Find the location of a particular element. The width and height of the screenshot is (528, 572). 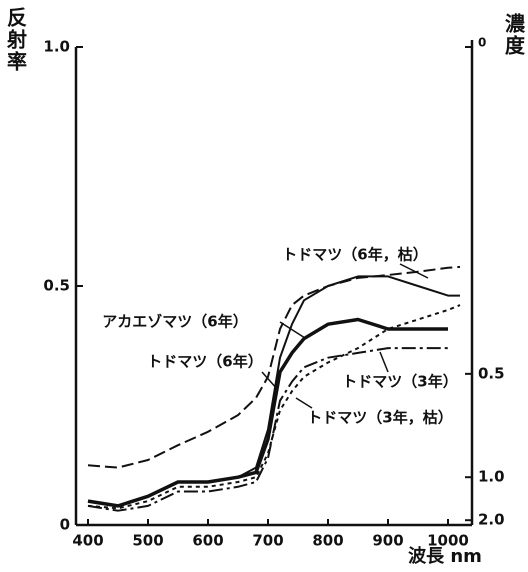

y2-tick-label: 0 is located at coordinates (482, 43).